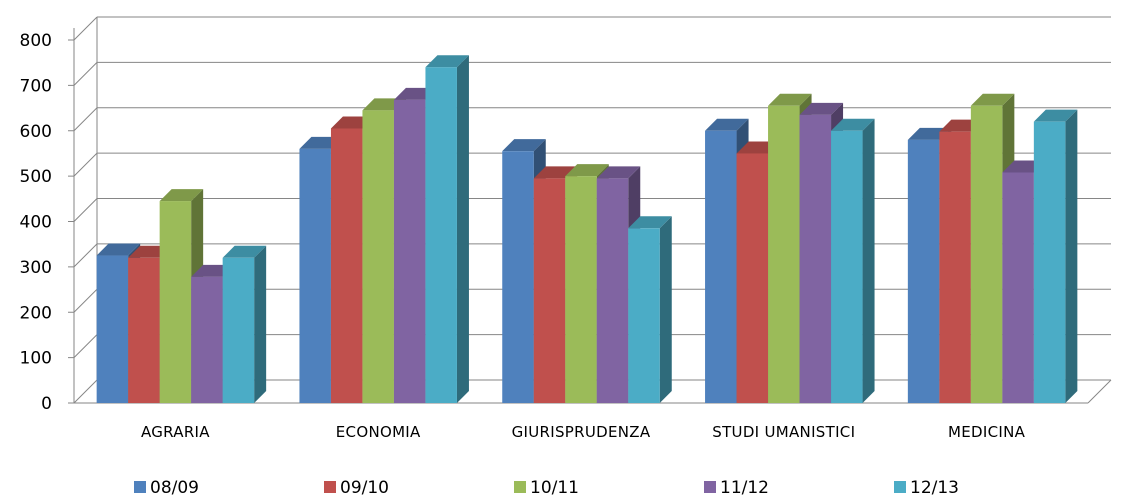  What do you see at coordinates (36, 359) in the screenshot?
I see `y-tick-label: 100` at bounding box center [36, 359].